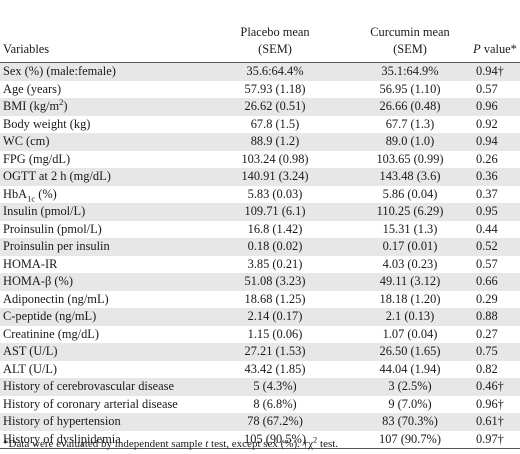 This screenshot has height=454, width=520. I want to click on p-value: 0.95, so click(487, 211).